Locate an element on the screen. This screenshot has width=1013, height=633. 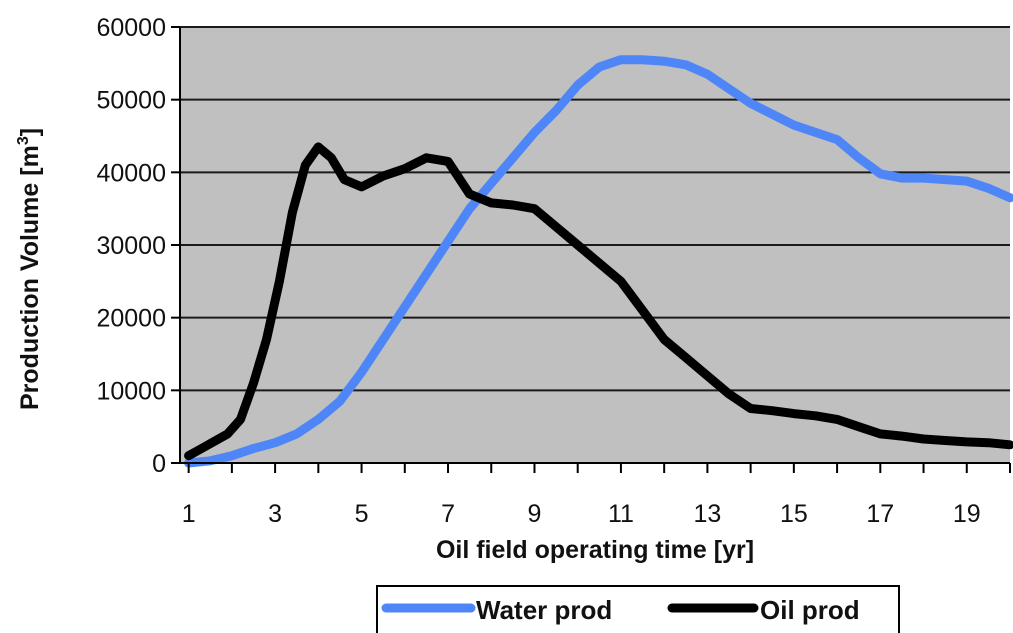
y-tick-label-2: 20000 is located at coordinates (131, 319).